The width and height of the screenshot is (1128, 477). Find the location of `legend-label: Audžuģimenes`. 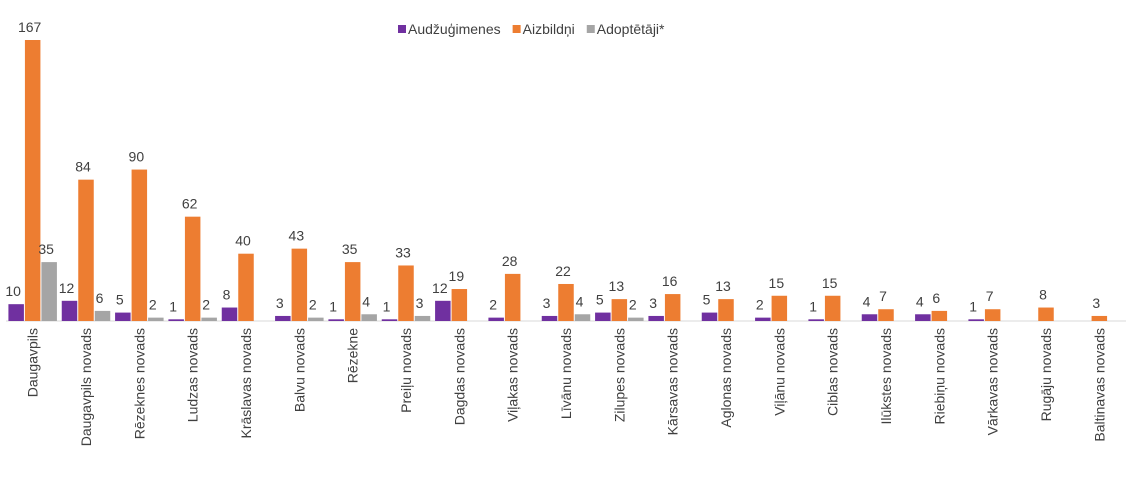

legend-label: Audžuģimenes is located at coordinates (454, 29).